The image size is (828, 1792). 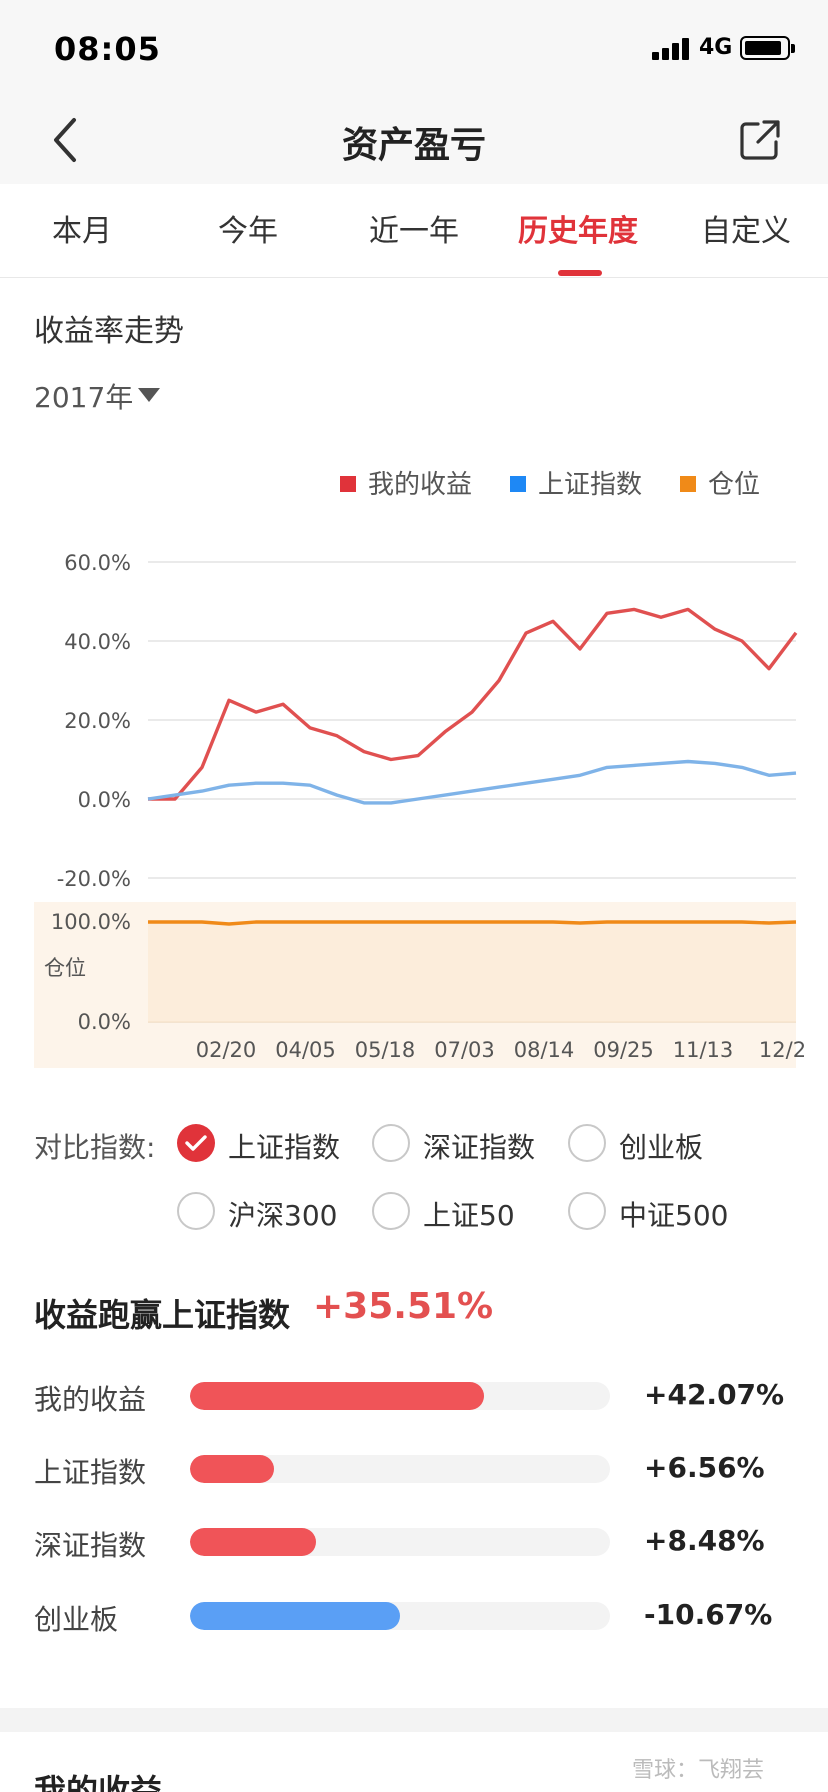 I want to click on status-bar: 08:05 4G, so click(x=414, y=48).